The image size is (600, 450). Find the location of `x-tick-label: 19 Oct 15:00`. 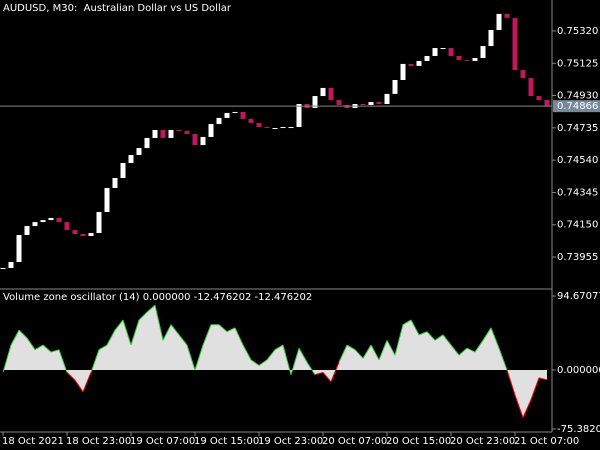

x-tick-label: 19 Oct 15:00 is located at coordinates (226, 441).